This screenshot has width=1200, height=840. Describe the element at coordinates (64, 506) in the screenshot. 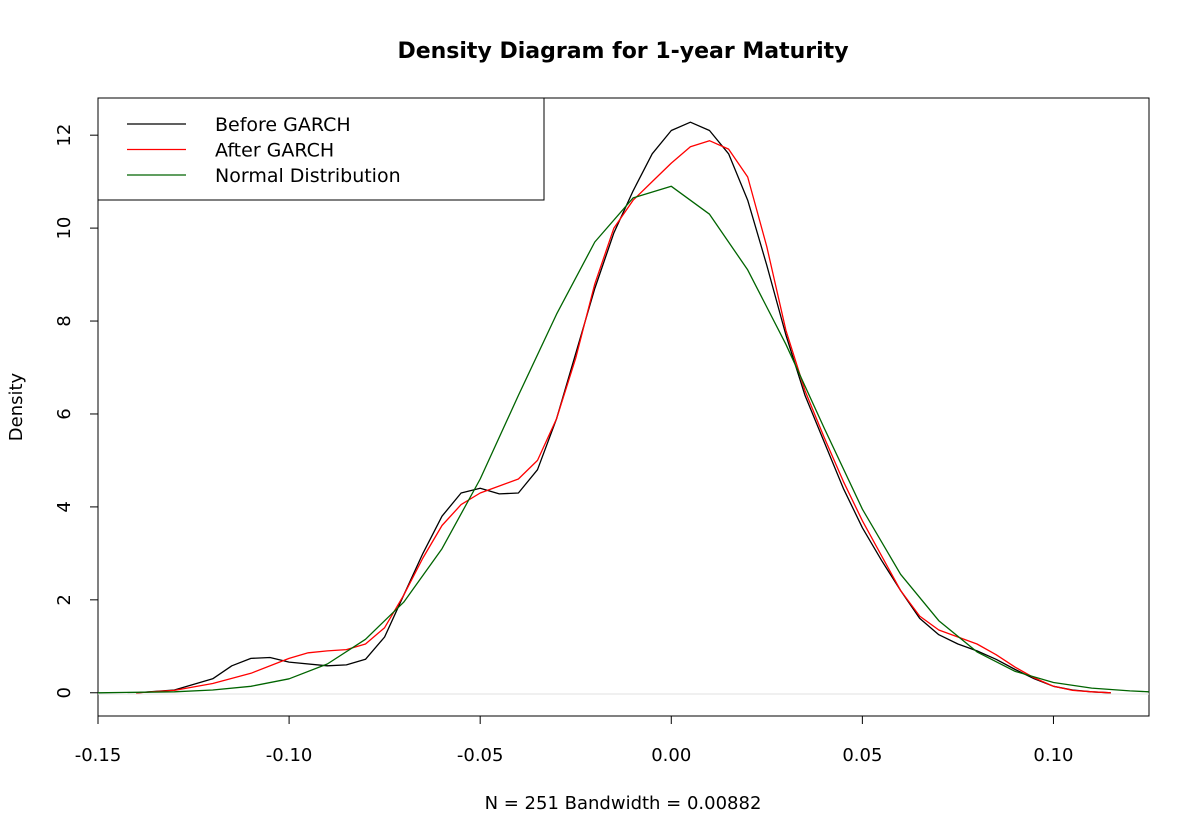

I see `y-tick-label: 4` at that location.